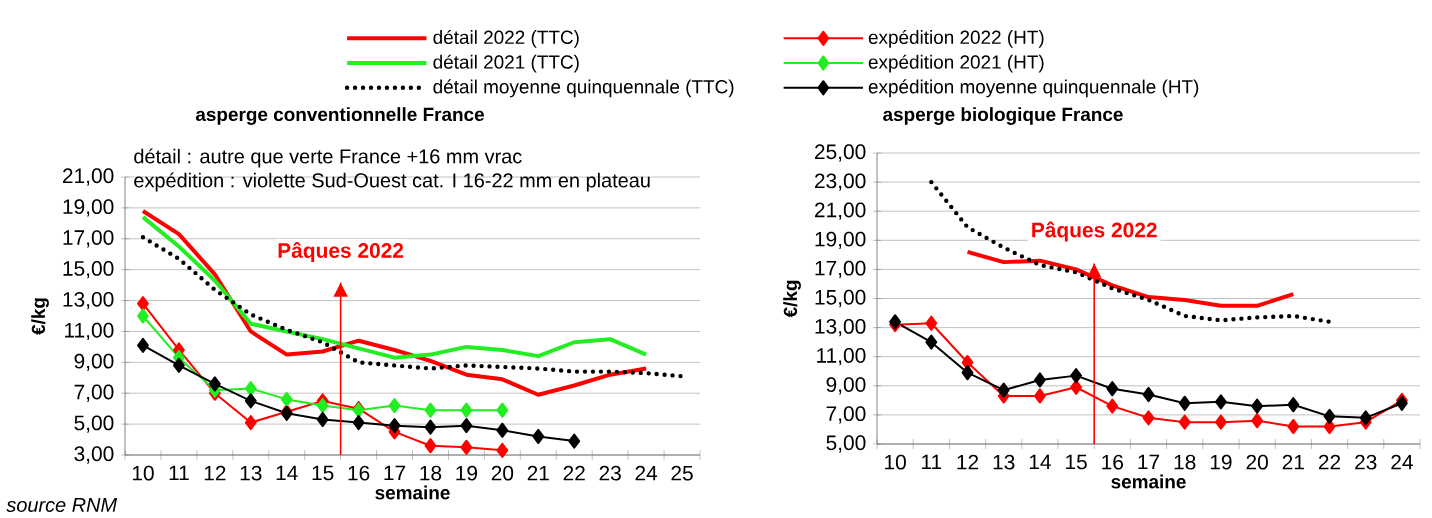 The width and height of the screenshot is (1432, 518). I want to click on text: détail : autre que verte France +16 mm vrac, so click(328, 158).